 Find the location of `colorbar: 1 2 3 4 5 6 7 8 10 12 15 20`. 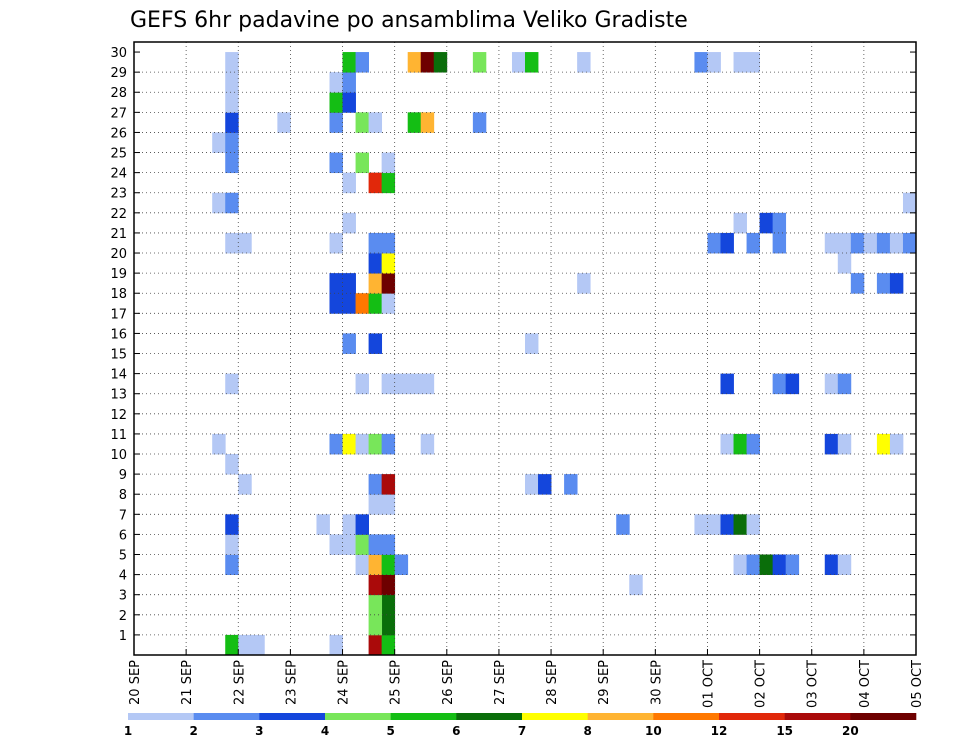

colorbar: 1 2 3 4 5 6 7 8 10 12 15 20 is located at coordinates (520, 725).